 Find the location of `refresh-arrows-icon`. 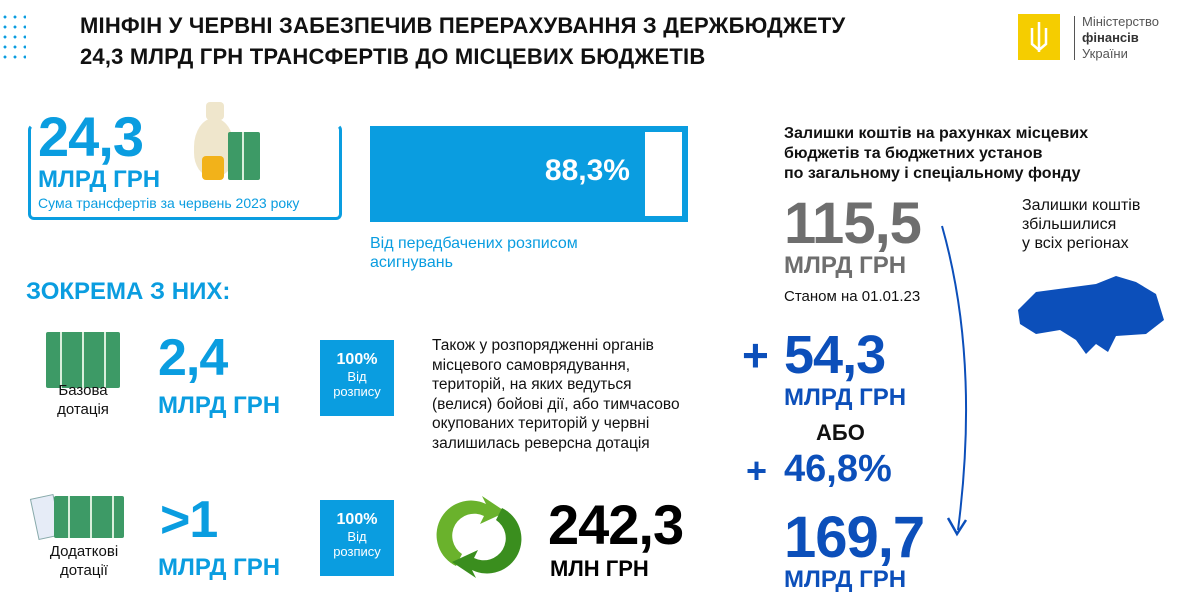

refresh-arrows-icon is located at coordinates (479, 537).